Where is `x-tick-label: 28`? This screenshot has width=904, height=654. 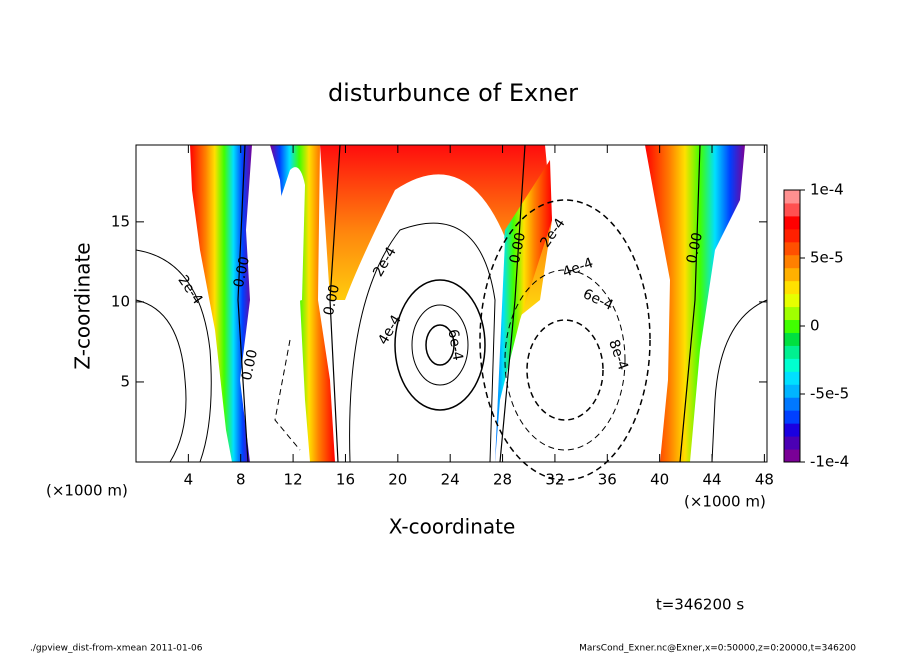 x-tick-label: 28 is located at coordinates (502, 480).